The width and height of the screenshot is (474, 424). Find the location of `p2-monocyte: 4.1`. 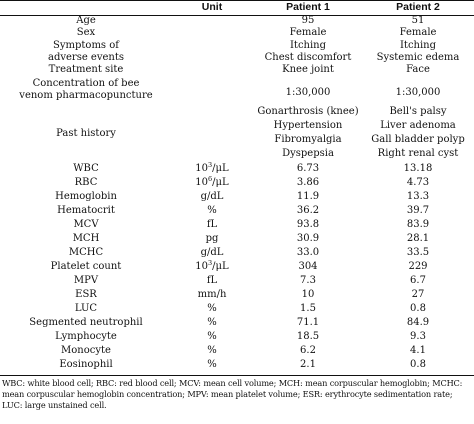

p2-monocyte: 4.1 is located at coordinates (418, 350).